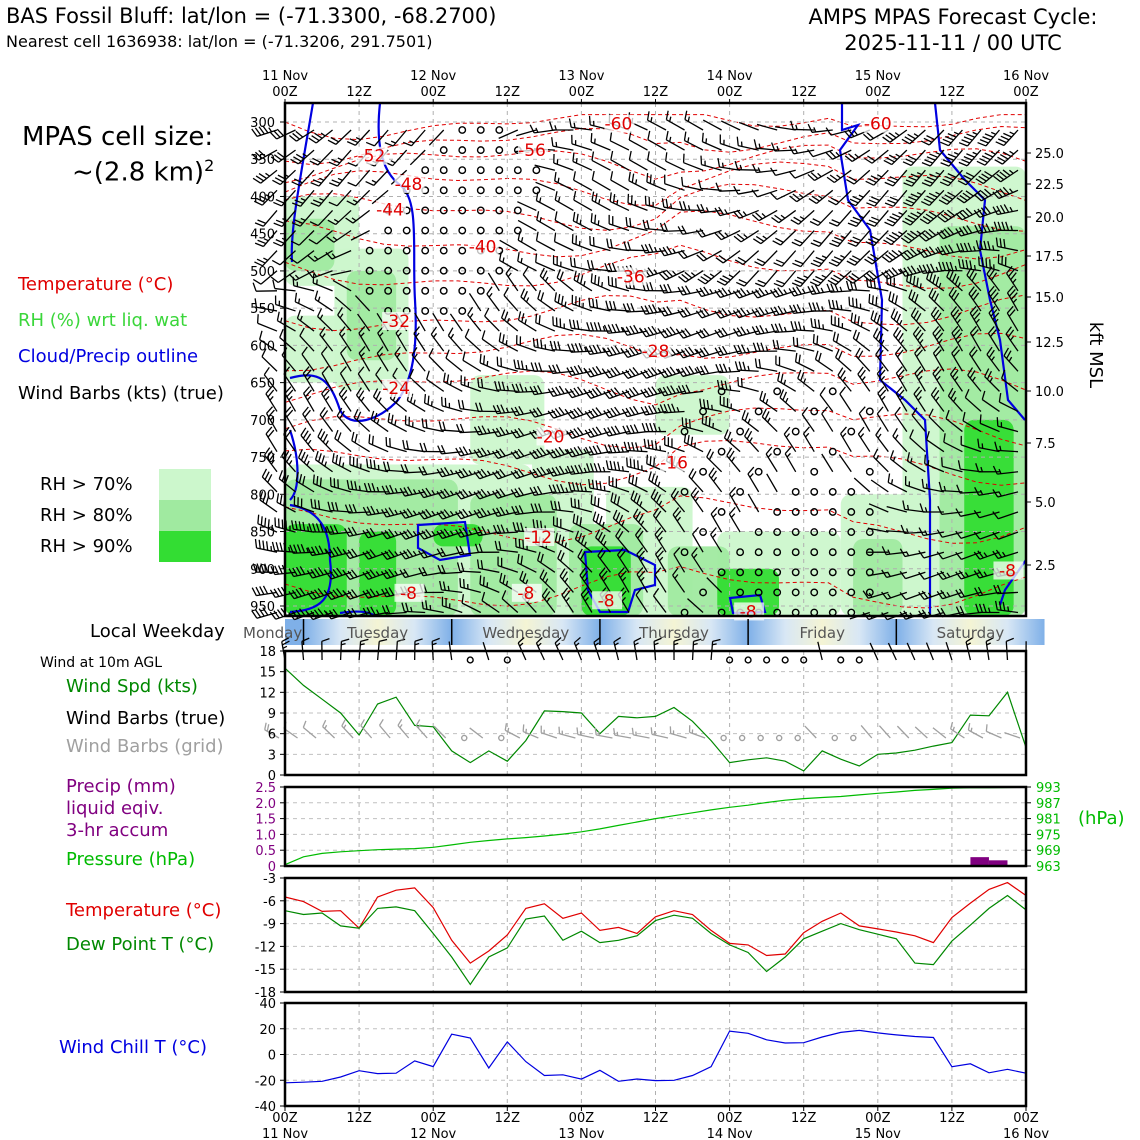  I want to click on forecast-cycle-label: AMPS MPAS Forecast Cycle:, so click(953, 17).